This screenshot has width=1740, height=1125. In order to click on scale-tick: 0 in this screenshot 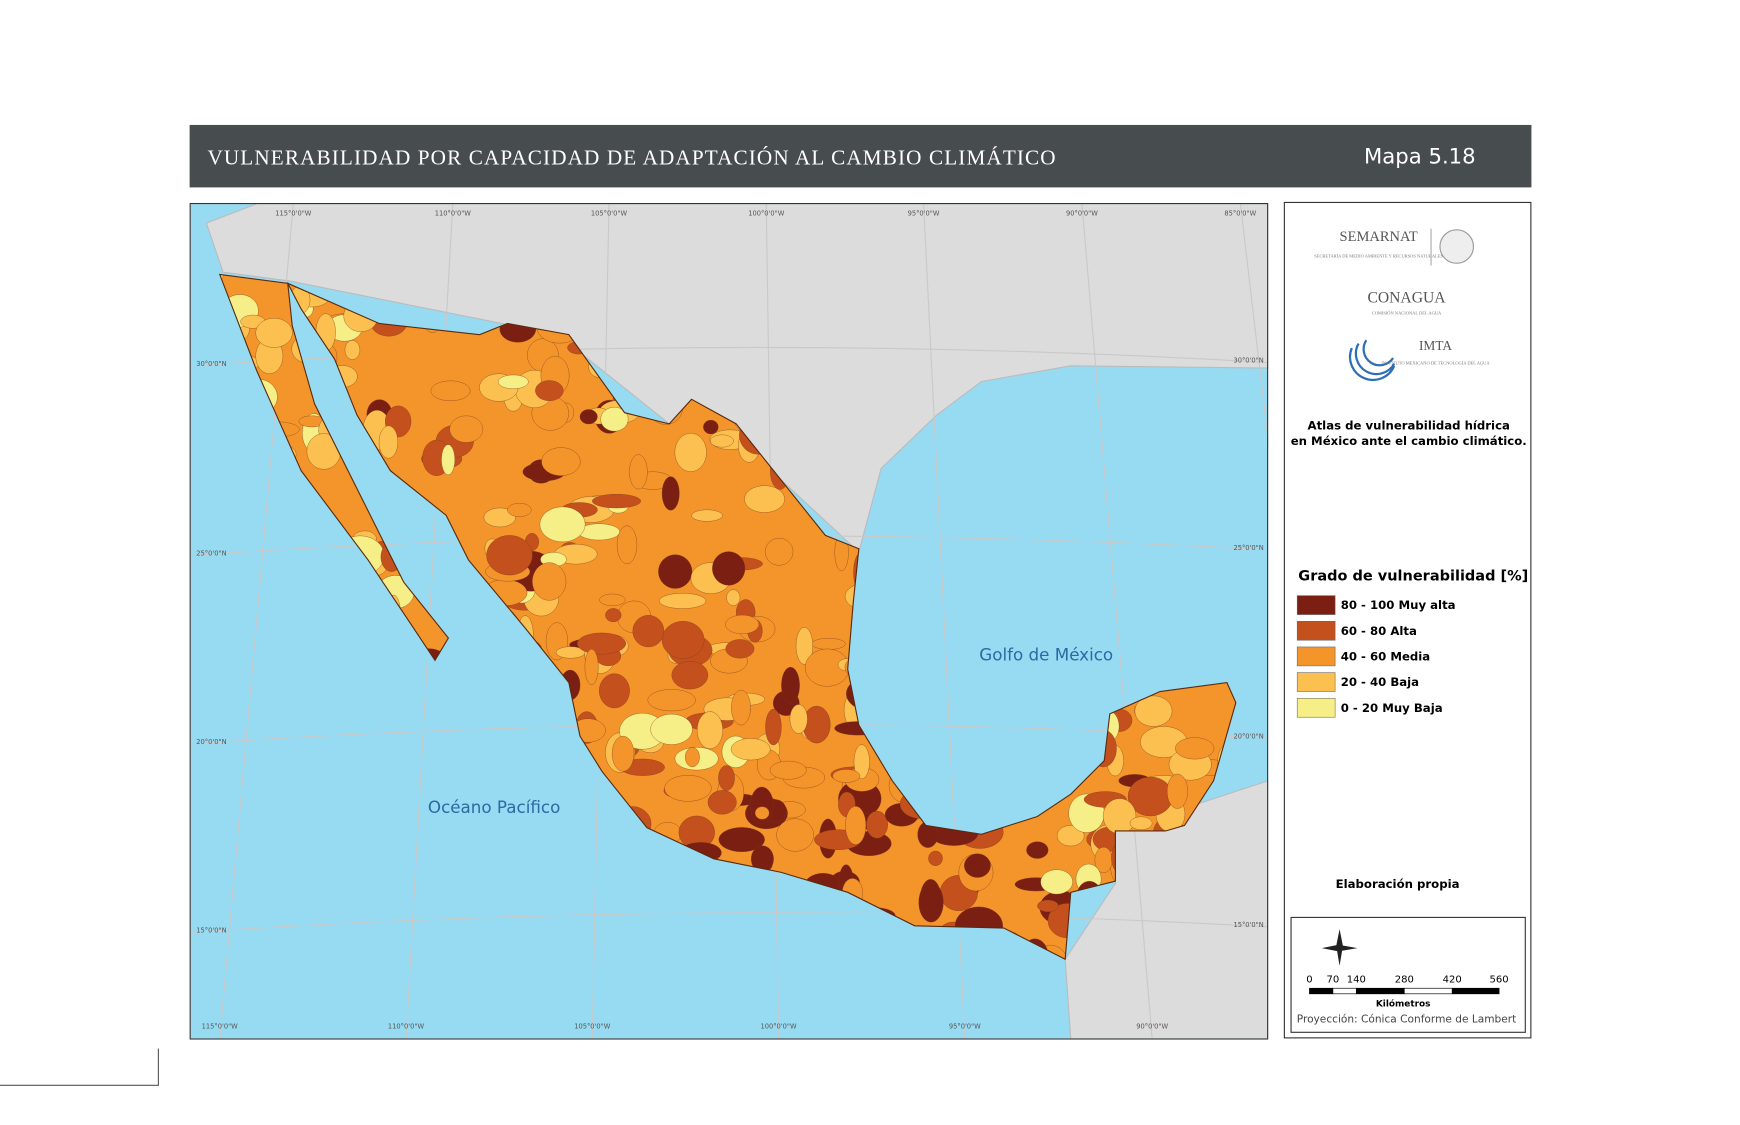, I will do `click(1309, 979)`.